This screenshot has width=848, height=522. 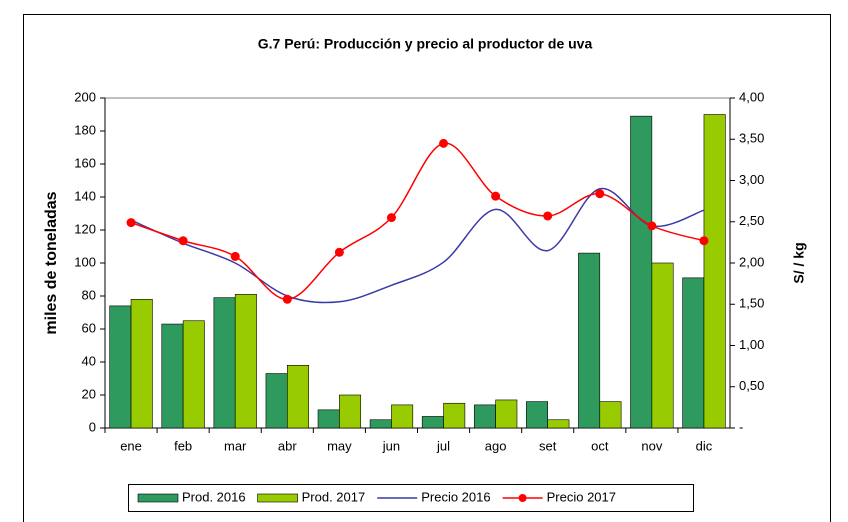 I want to click on x-tick-label: oct, so click(x=600, y=445).